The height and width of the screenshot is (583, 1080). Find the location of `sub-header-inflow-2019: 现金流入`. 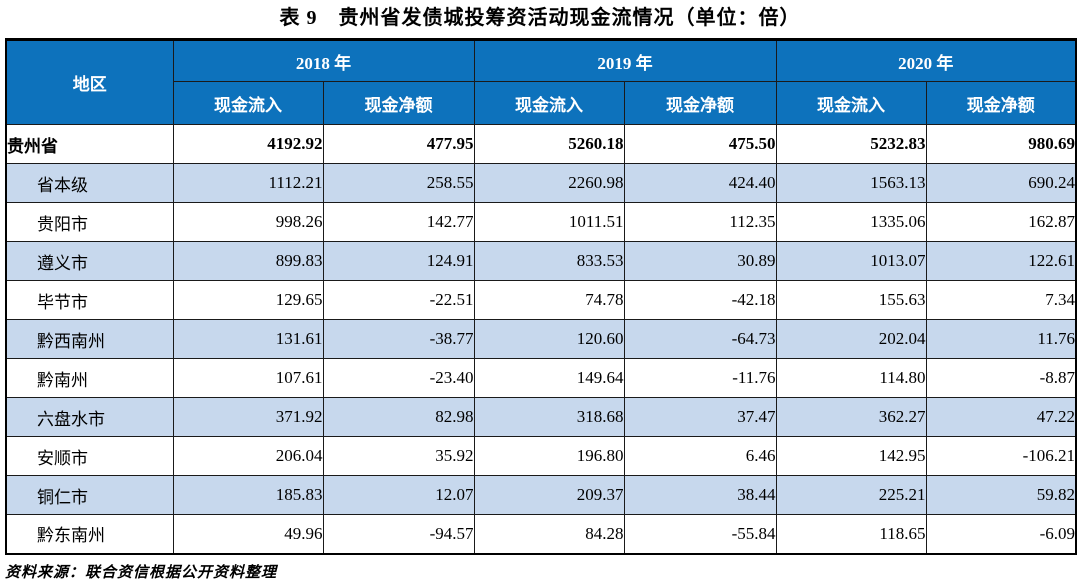

sub-header-inflow-2019: 现金流入 is located at coordinates (549, 103).